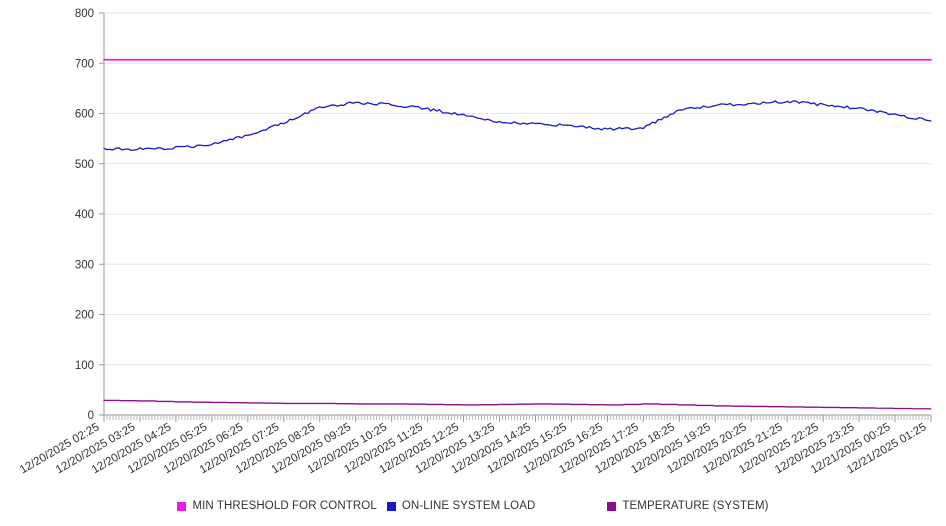 Image resolution: width=946 pixels, height=526 pixels. What do you see at coordinates (84, 165) in the screenshot?
I see `svg-text: 500` at bounding box center [84, 165].